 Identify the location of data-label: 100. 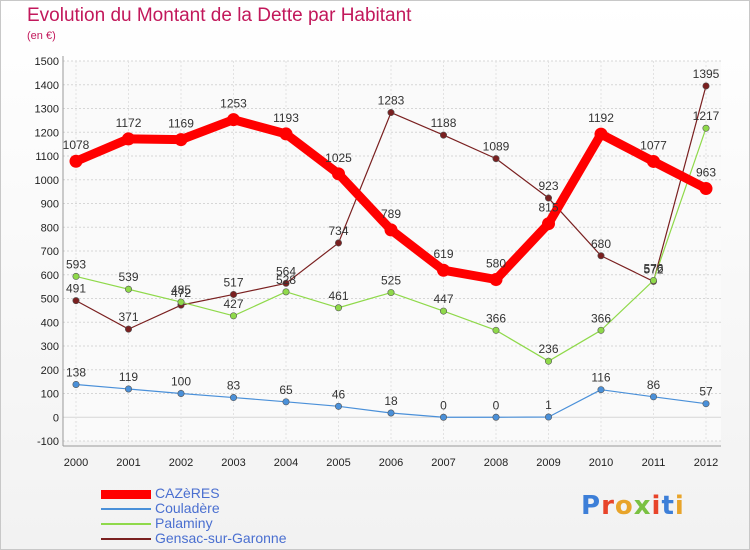
(181, 382).